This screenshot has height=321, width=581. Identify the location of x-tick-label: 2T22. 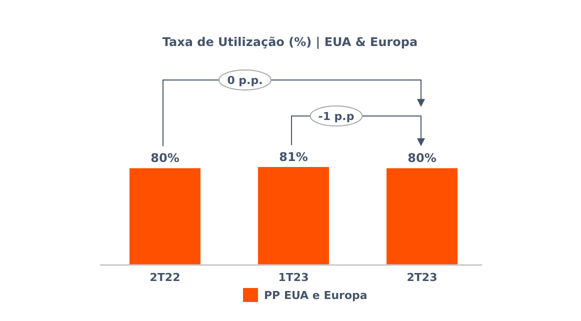
(165, 277).